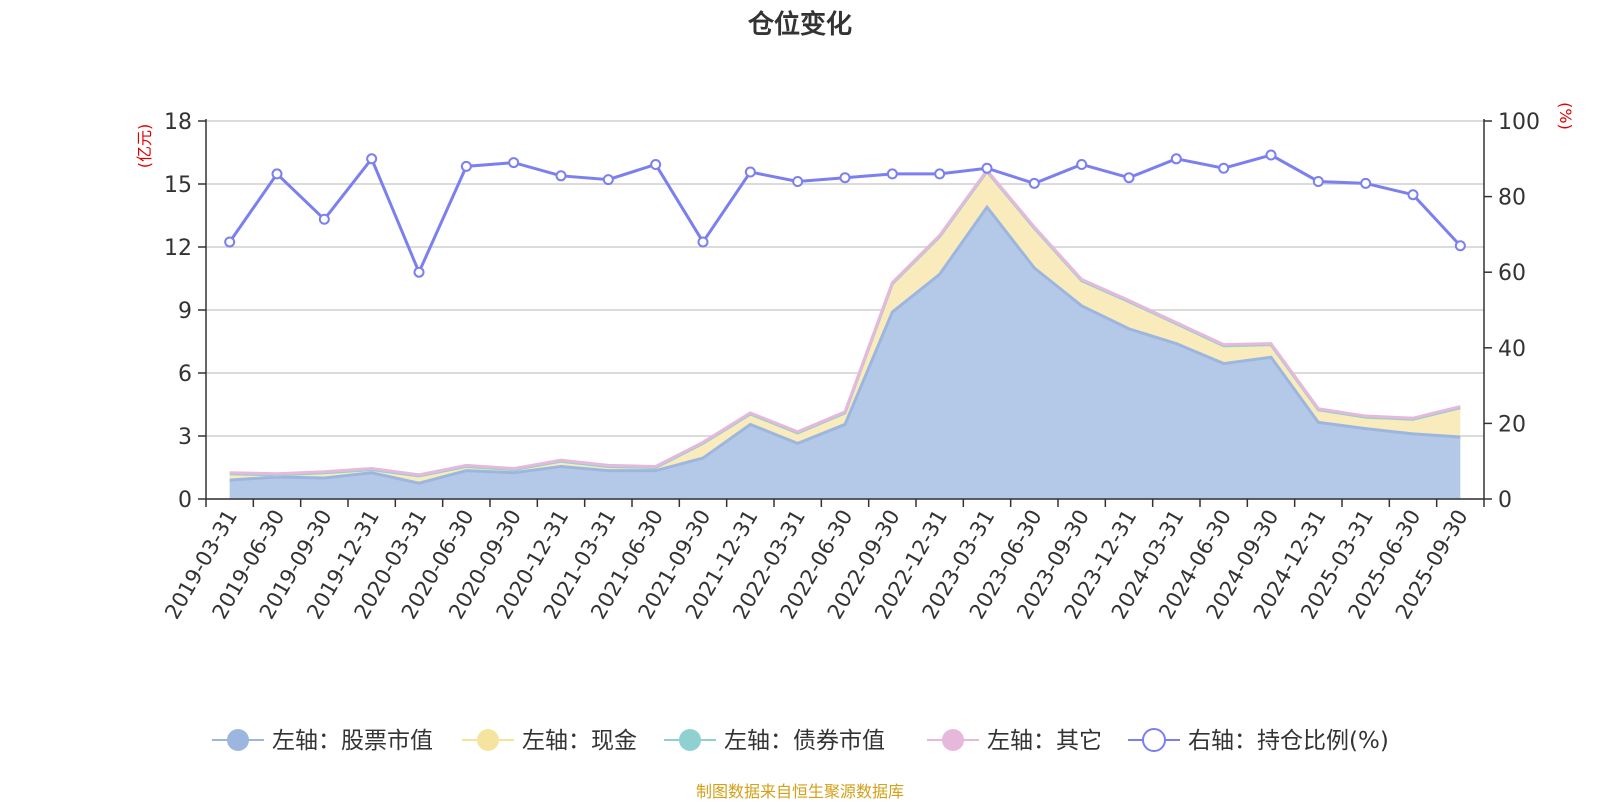 This screenshot has height=802, width=1600. What do you see at coordinates (1519, 122) in the screenshot?
I see `right-tick-label: 100` at bounding box center [1519, 122].